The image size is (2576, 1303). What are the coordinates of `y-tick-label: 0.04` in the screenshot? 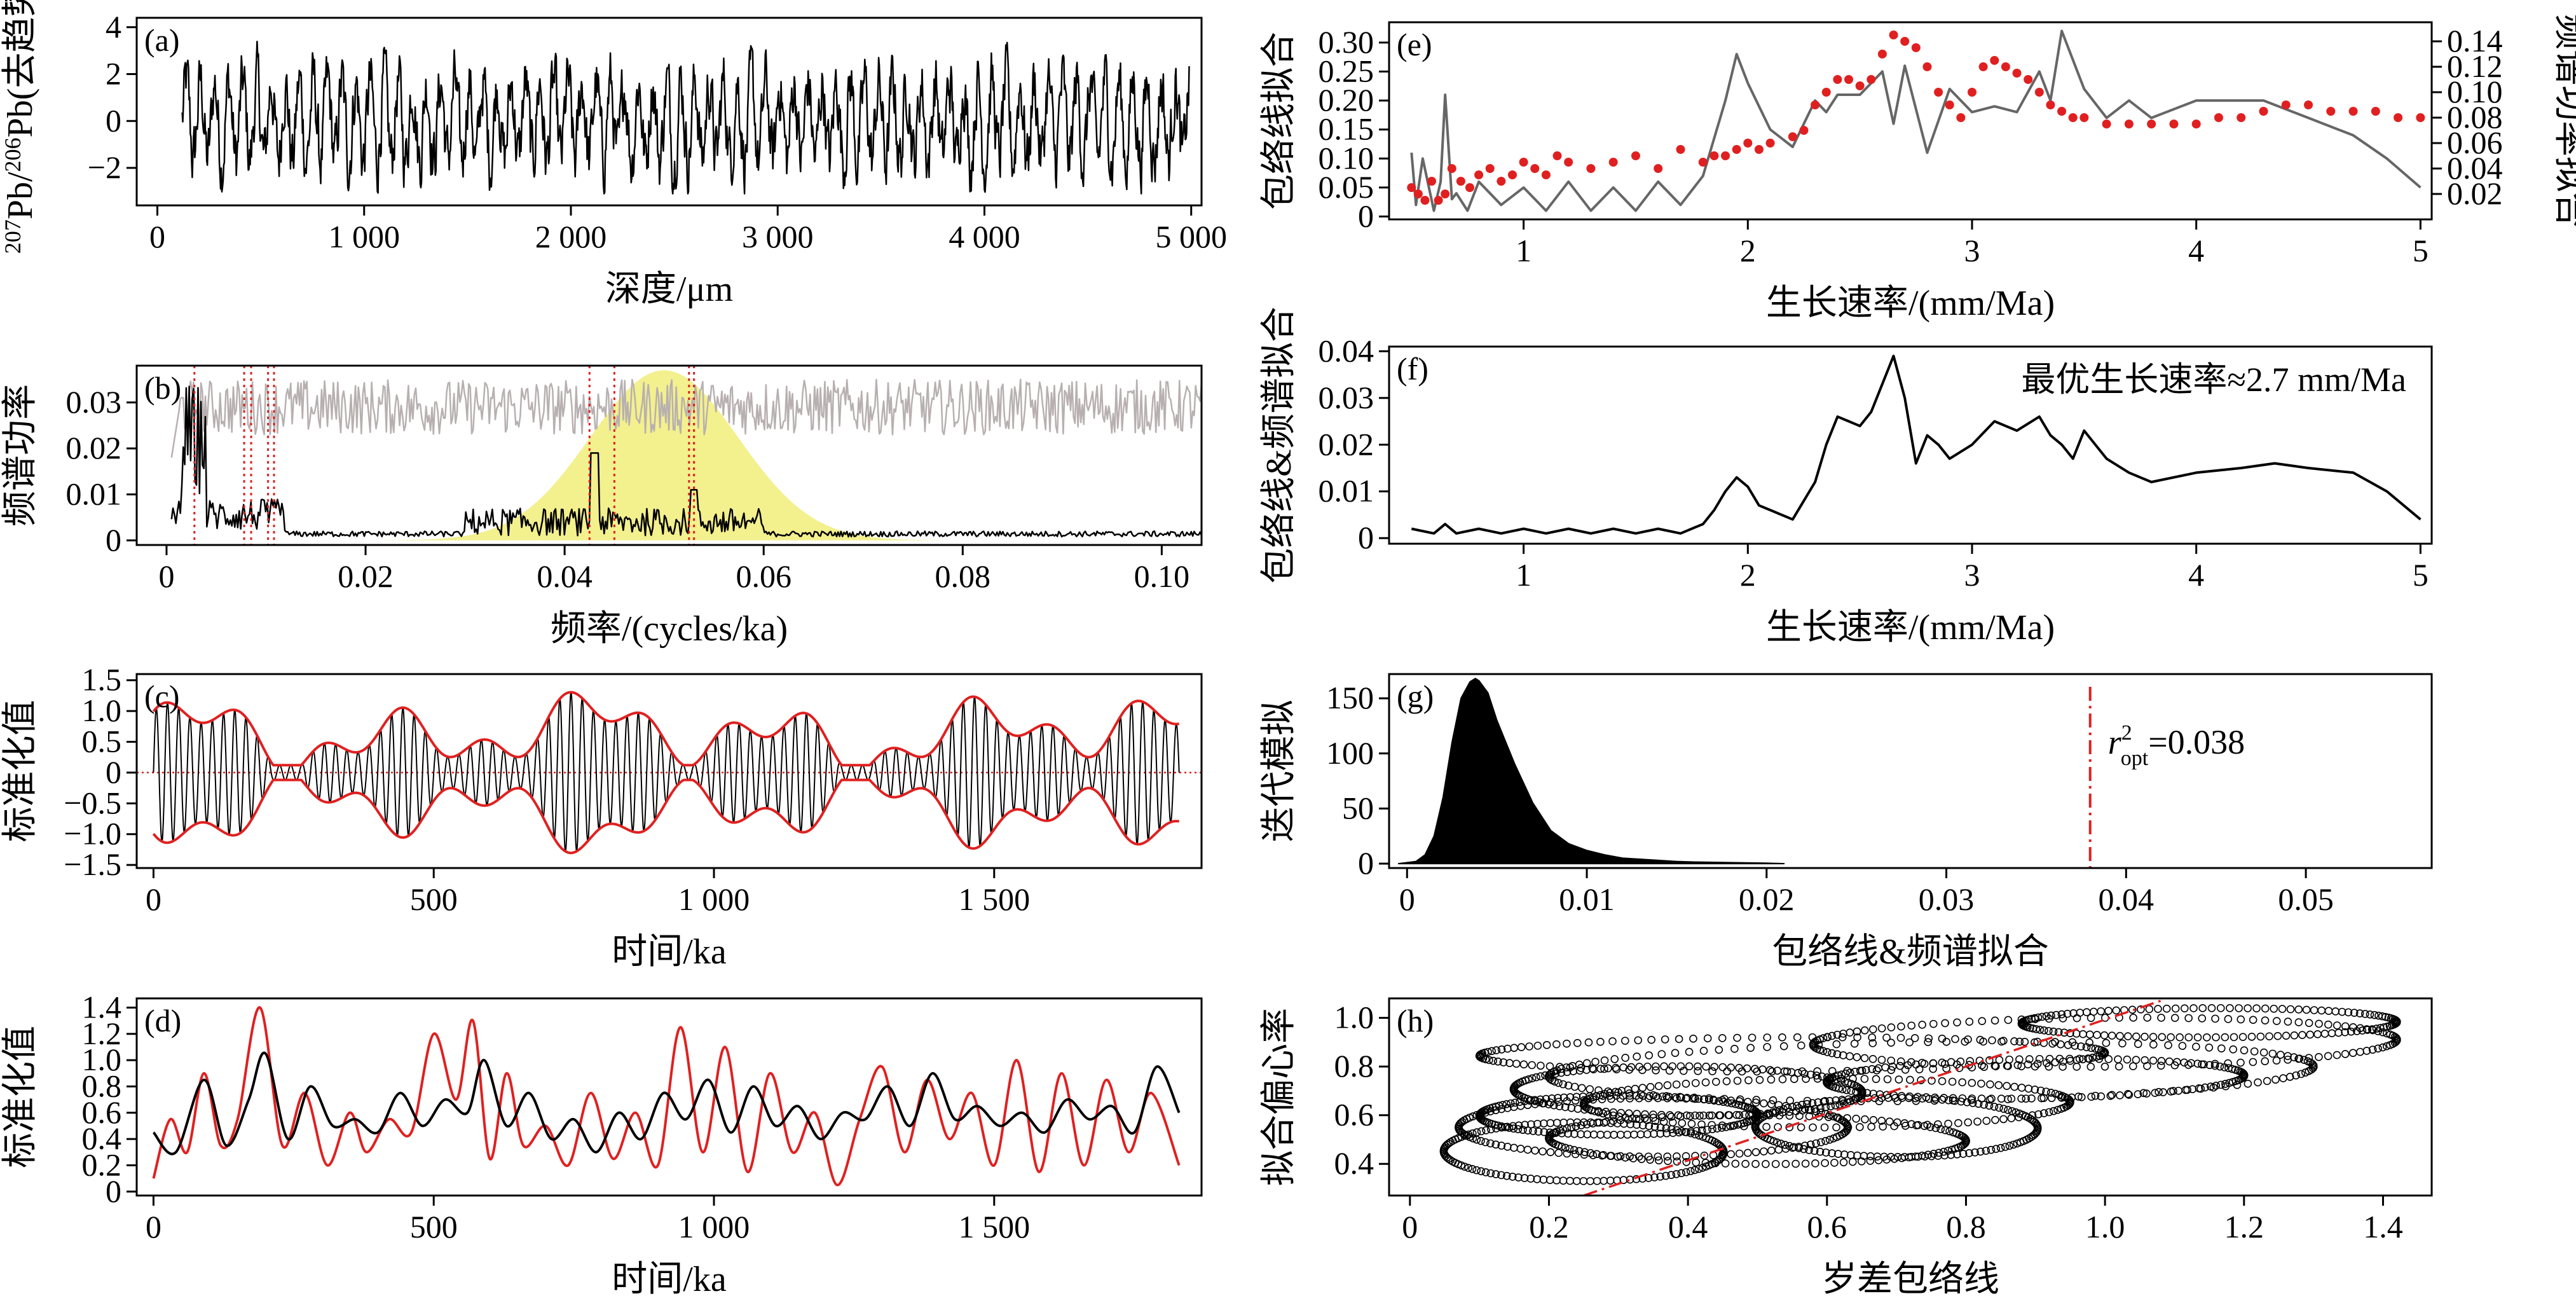 It's located at (1346, 351).